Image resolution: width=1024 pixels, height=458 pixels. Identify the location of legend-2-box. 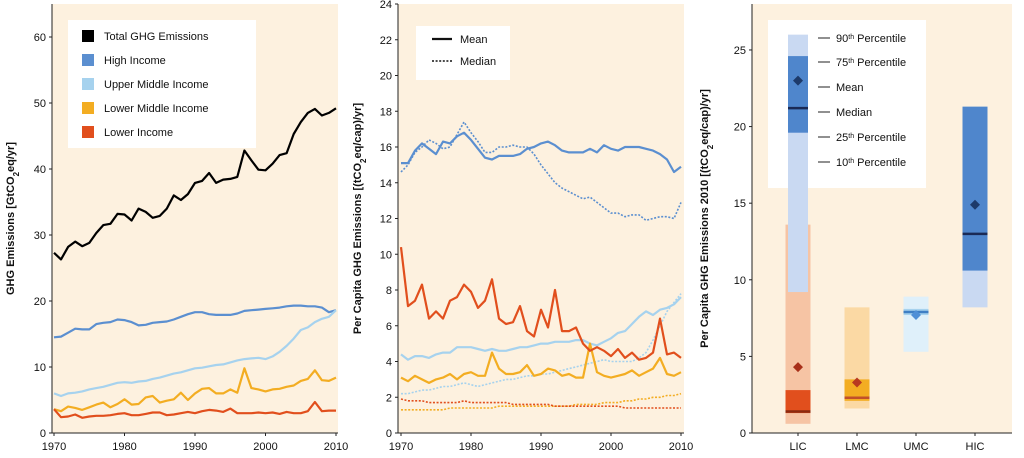
(463, 53).